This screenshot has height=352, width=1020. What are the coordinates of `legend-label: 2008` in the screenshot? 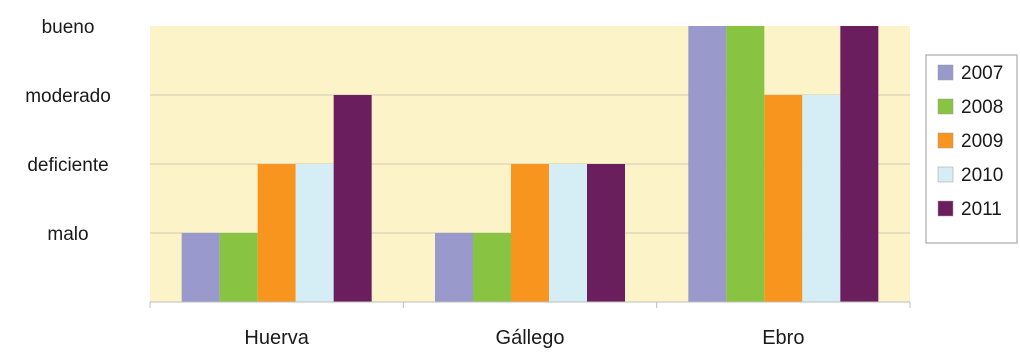 It's located at (982, 107).